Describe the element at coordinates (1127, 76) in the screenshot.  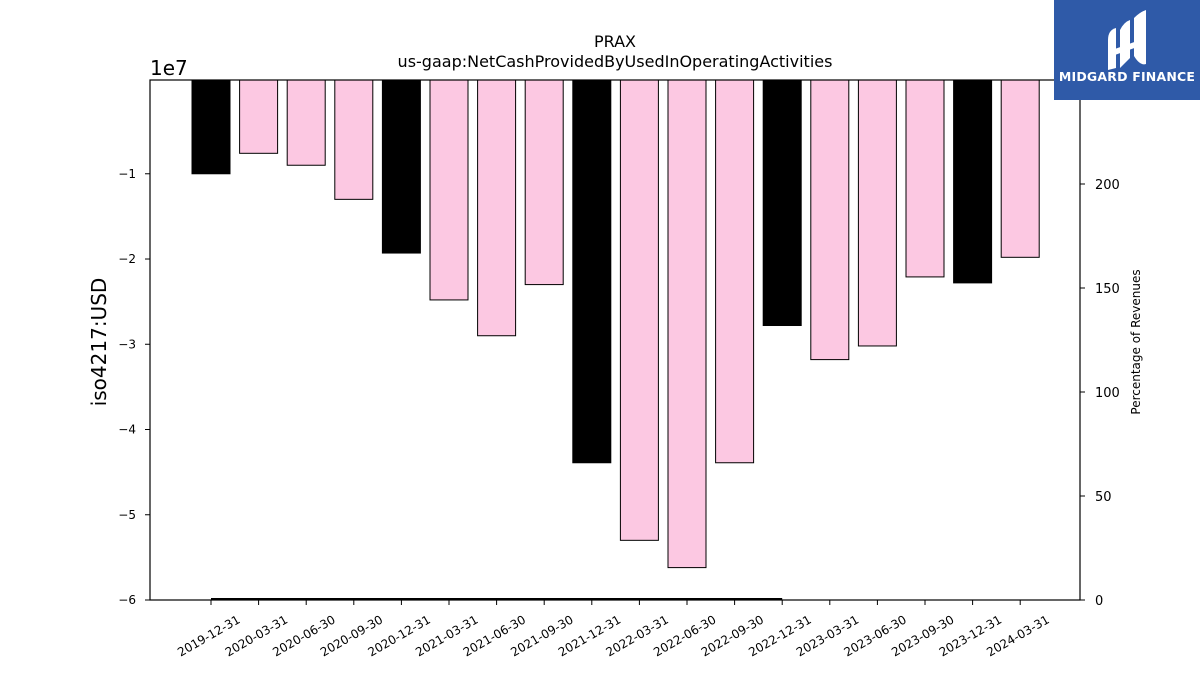
I see `logo-text: MIDGARD FINANCE` at that location.